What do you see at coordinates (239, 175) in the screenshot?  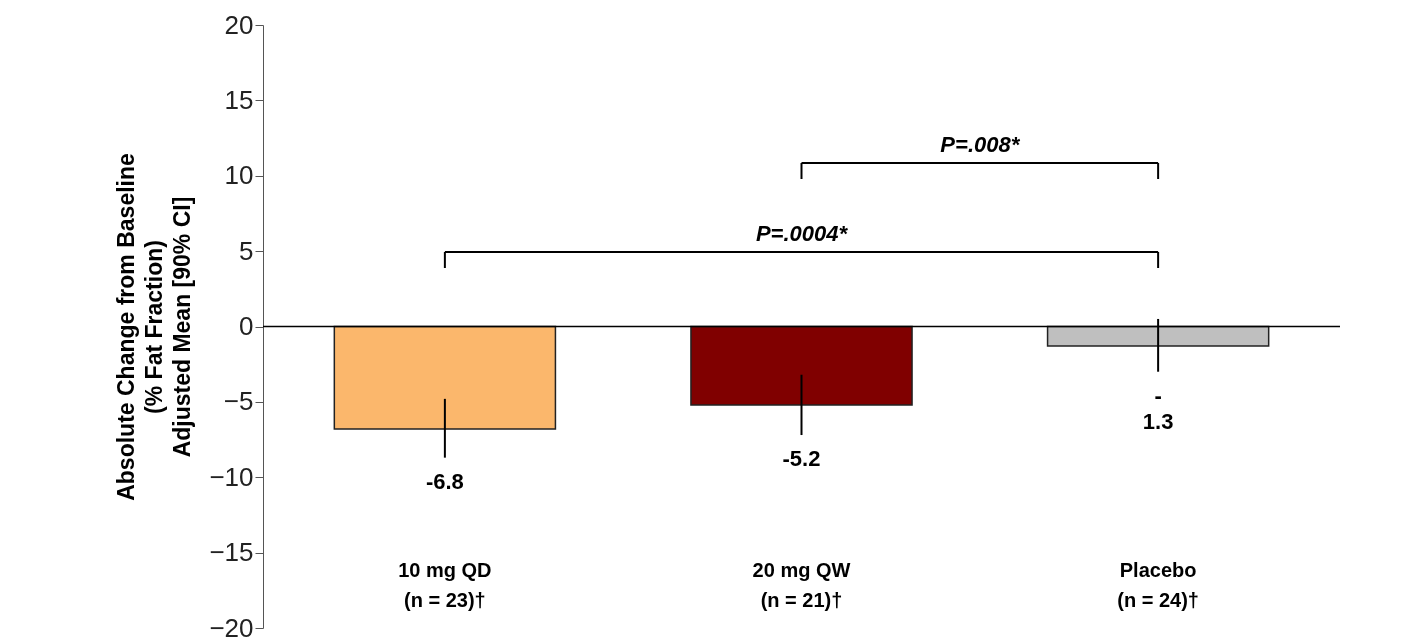 I see `y-tick-label: 10` at bounding box center [239, 175].